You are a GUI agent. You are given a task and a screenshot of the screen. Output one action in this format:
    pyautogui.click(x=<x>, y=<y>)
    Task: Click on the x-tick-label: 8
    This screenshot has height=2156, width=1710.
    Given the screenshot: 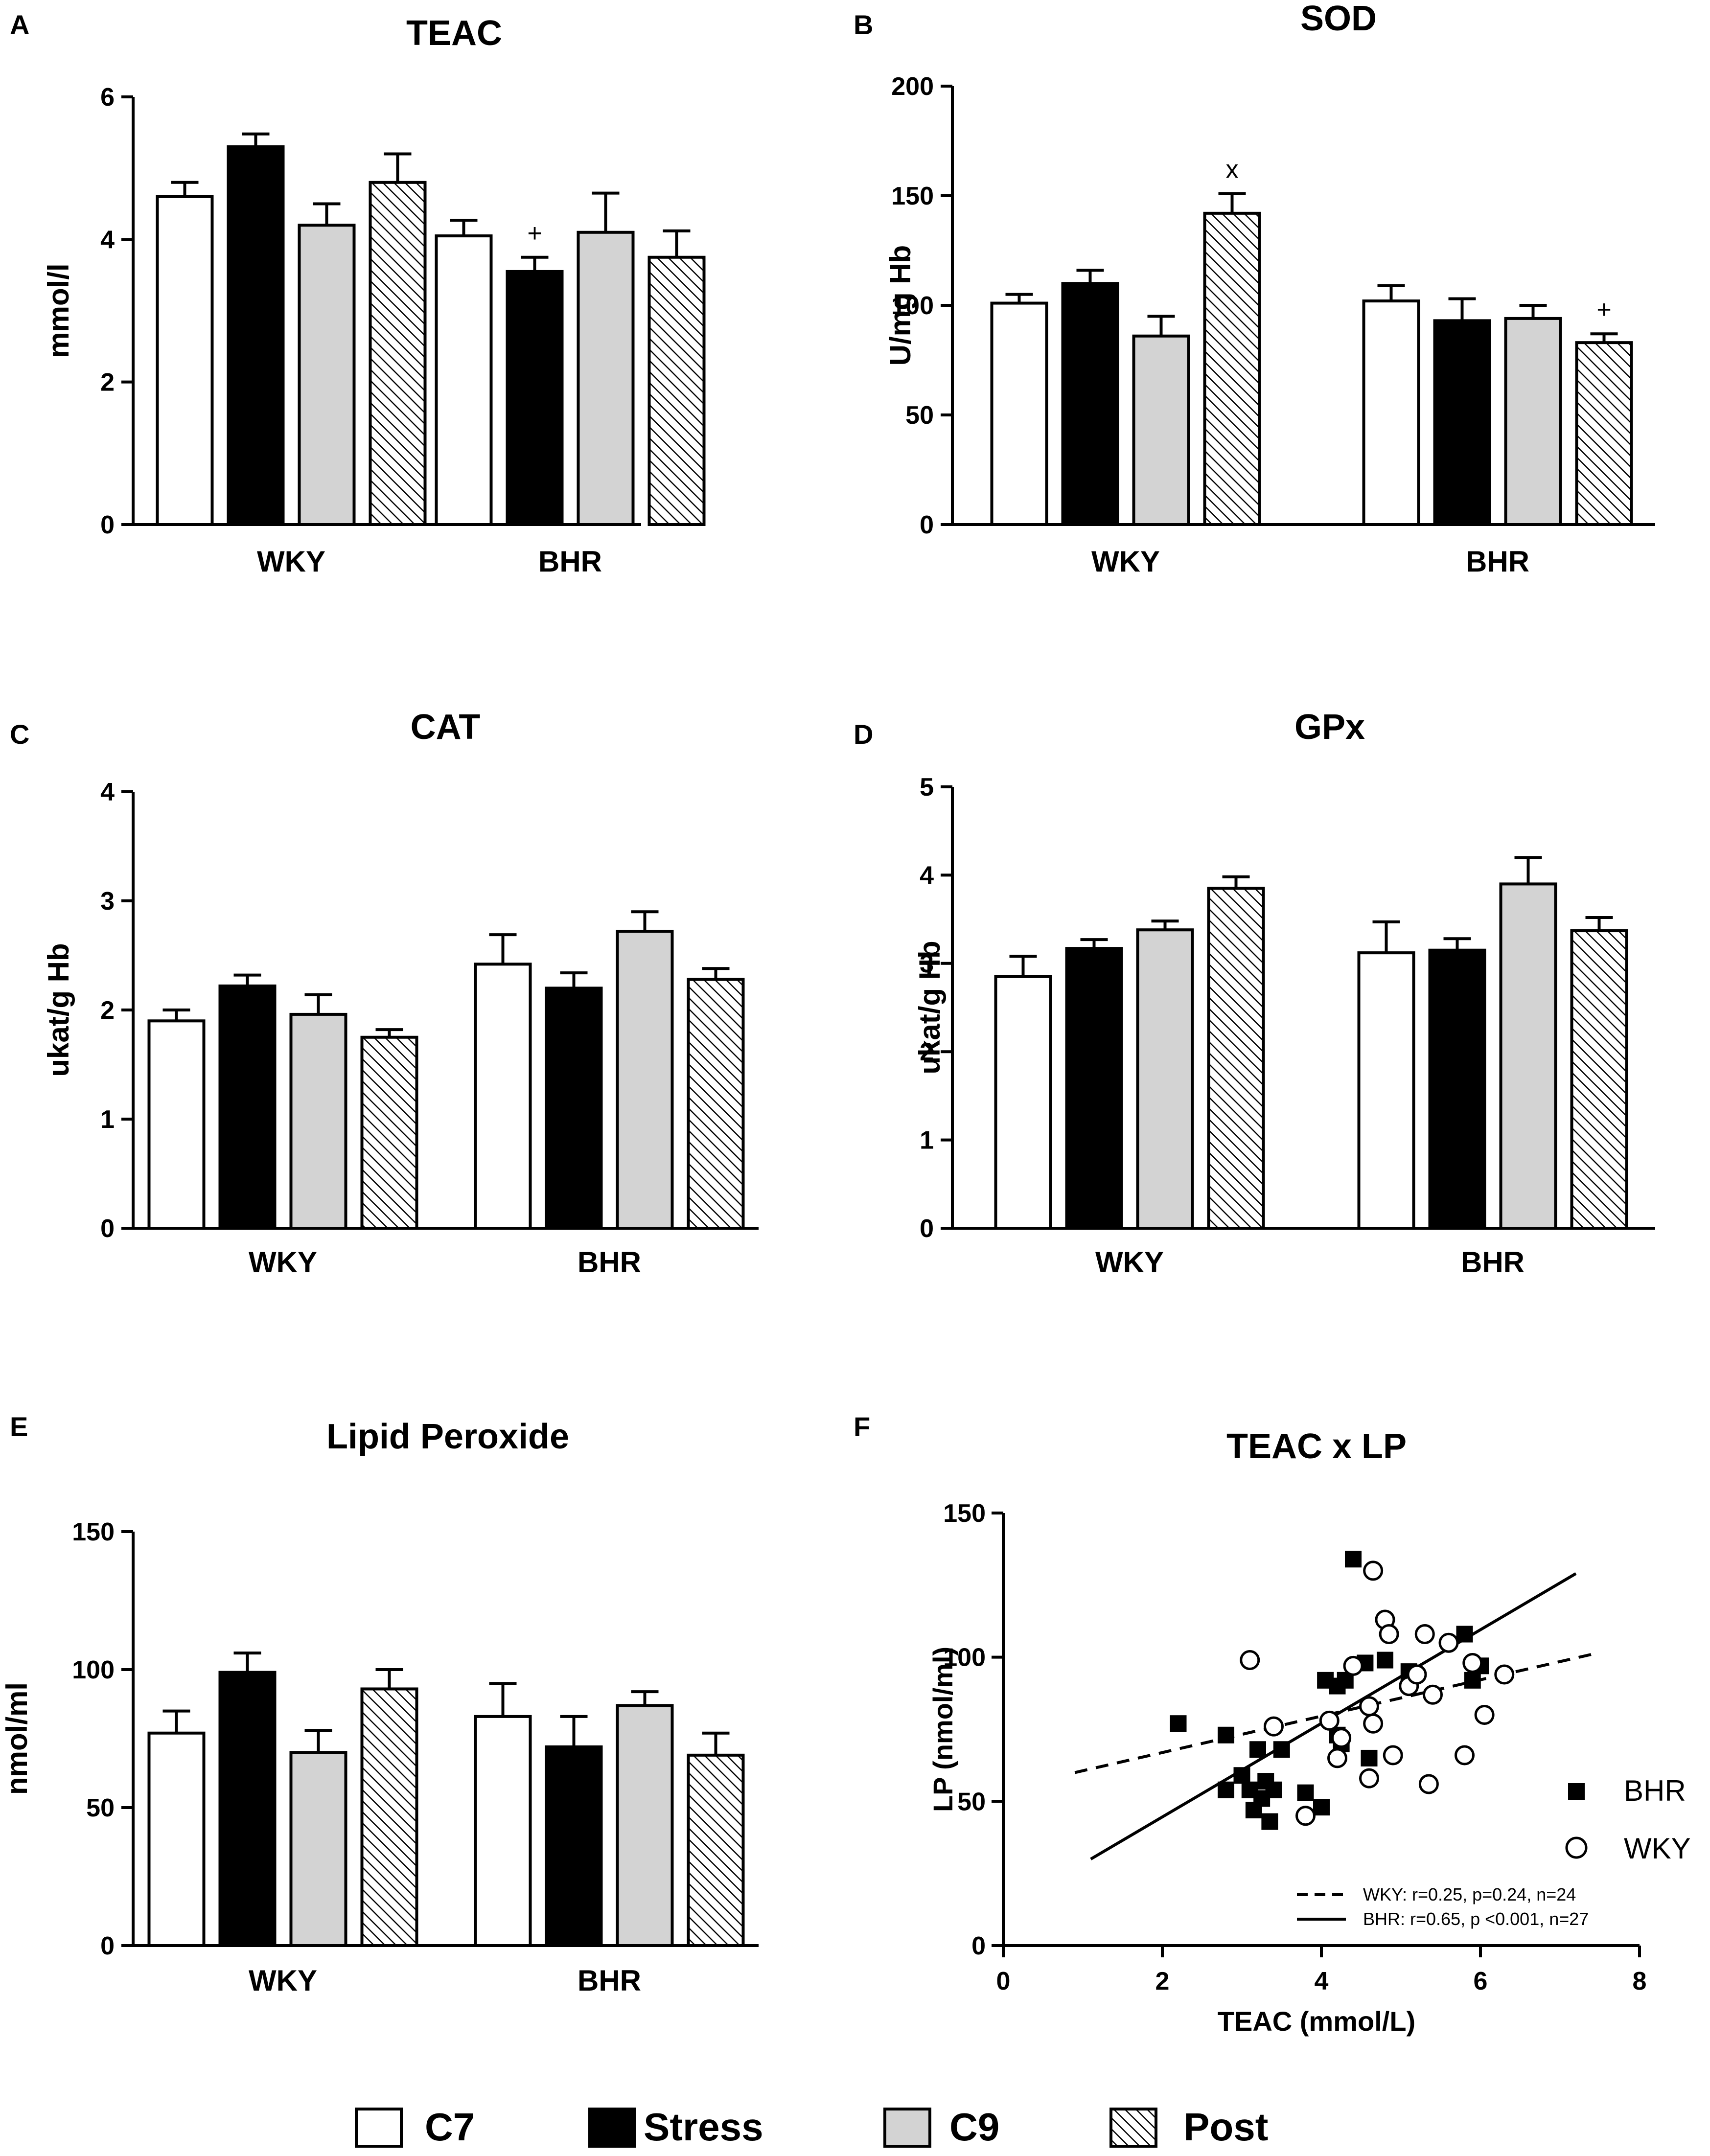 What is the action you would take?
    pyautogui.click(x=1640, y=1981)
    